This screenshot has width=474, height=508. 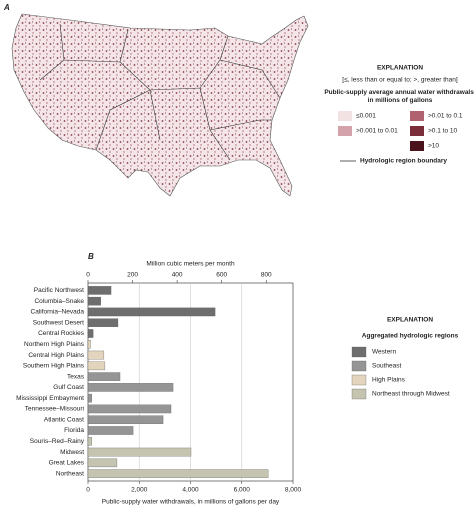 What do you see at coordinates (74, 430) in the screenshot?
I see `y-tick-label: Florida` at bounding box center [74, 430].